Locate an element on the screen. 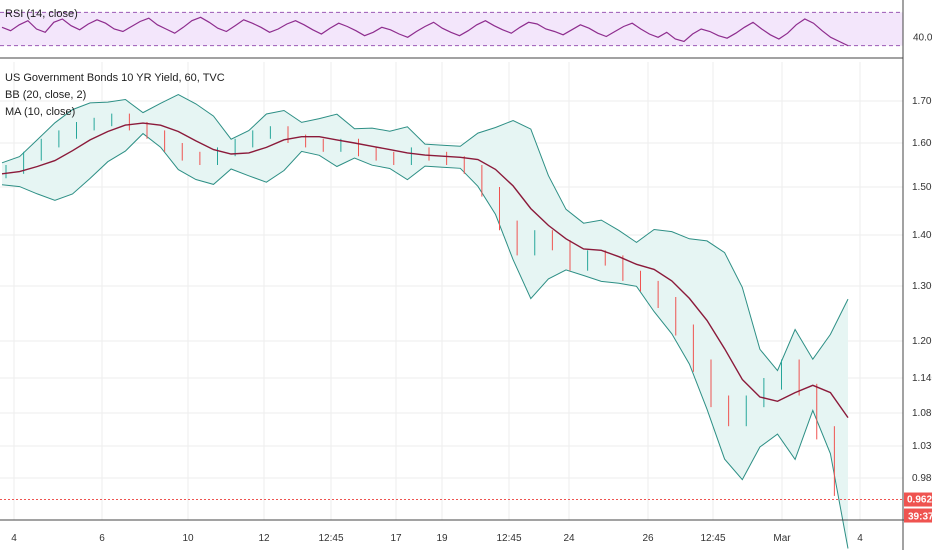 This screenshot has width=932, height=550. last-price-label: 0.962 is located at coordinates (919, 500).